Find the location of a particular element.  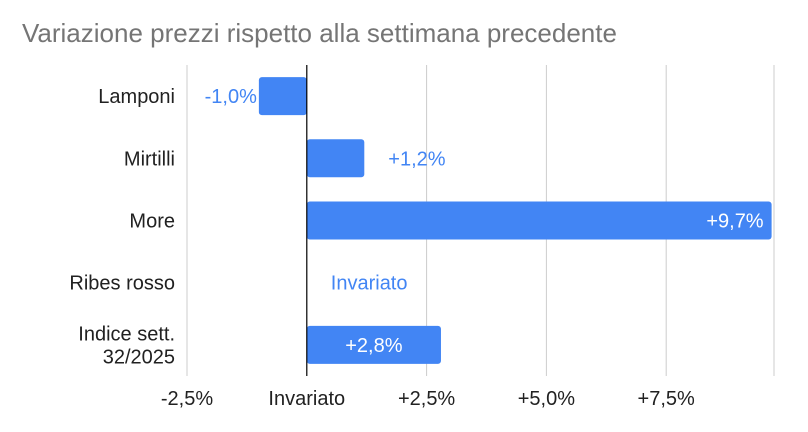

category-label-1: Mirtilli is located at coordinates (149, 159).